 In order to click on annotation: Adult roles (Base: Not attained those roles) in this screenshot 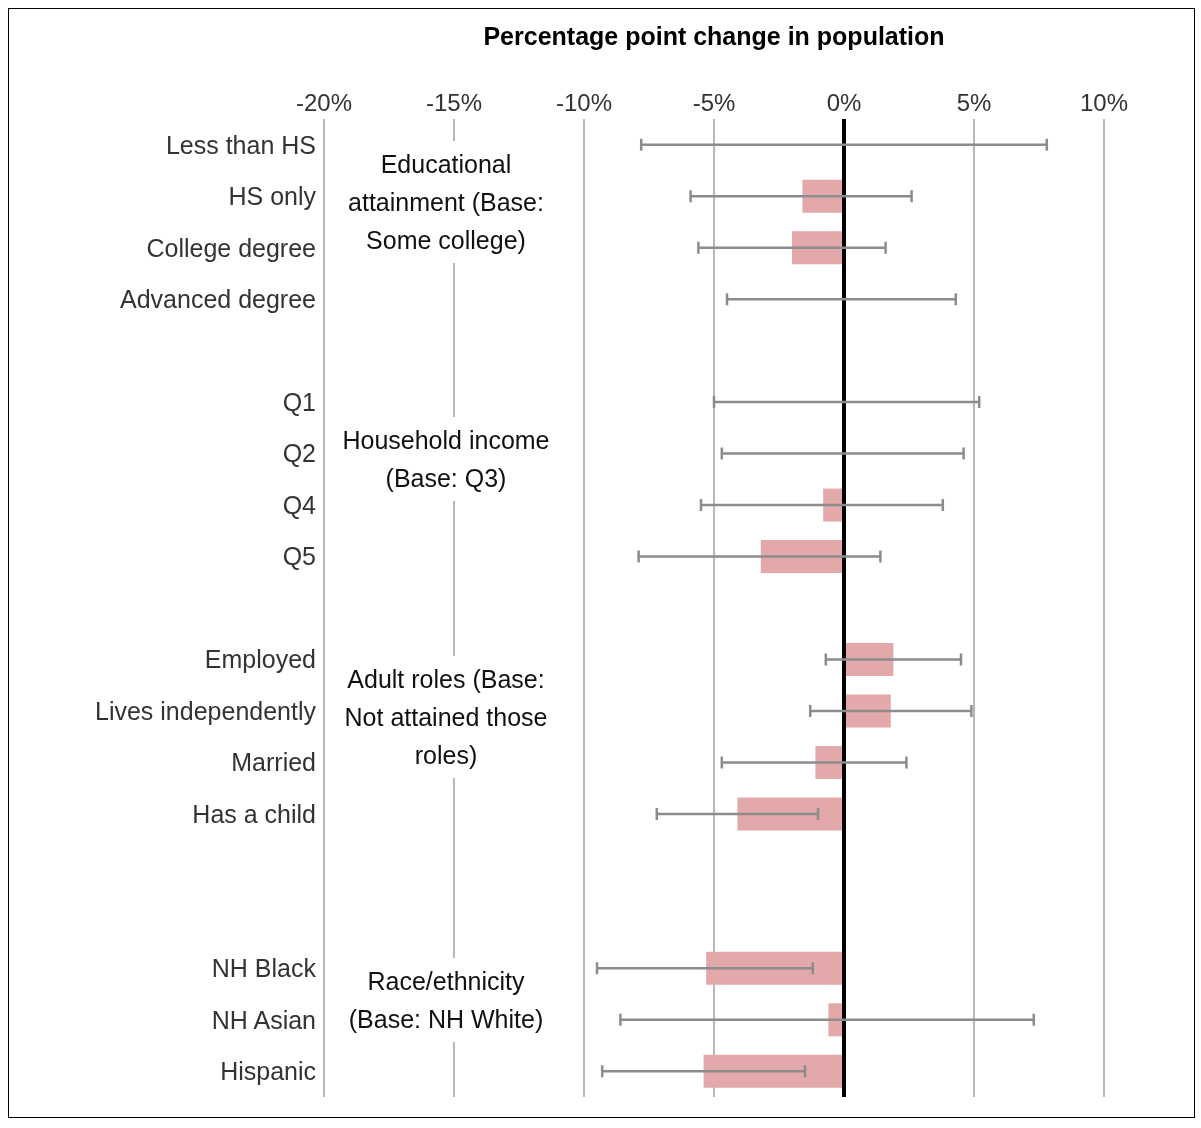, I will do `click(446, 716)`.